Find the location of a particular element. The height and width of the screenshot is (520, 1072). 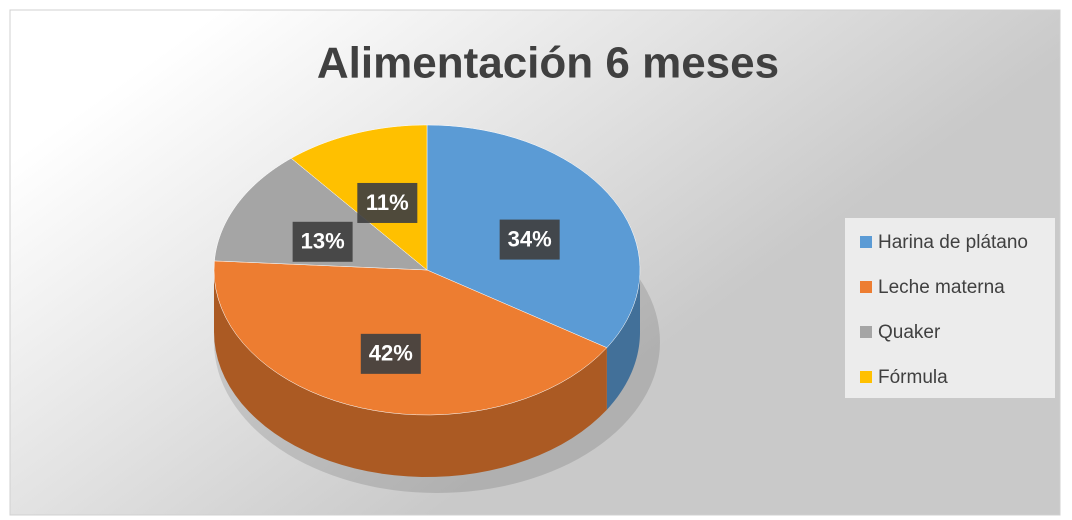

legend-label: Fórmula is located at coordinates (913, 377).